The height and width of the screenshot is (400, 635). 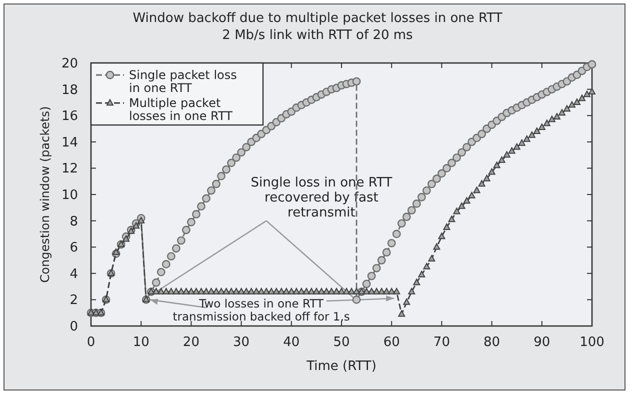 What do you see at coordinates (74, 300) in the screenshot?
I see `y-tick-label: 2` at bounding box center [74, 300].